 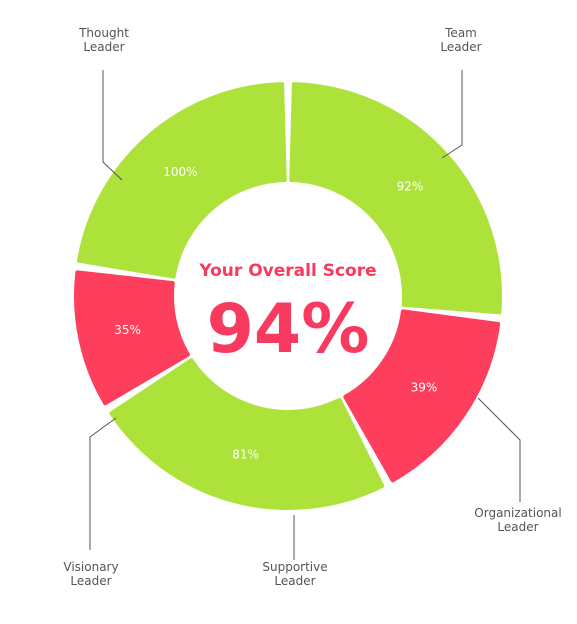 What do you see at coordinates (287, 271) in the screenshot?
I see `chart-title: Your Overall Score` at bounding box center [287, 271].